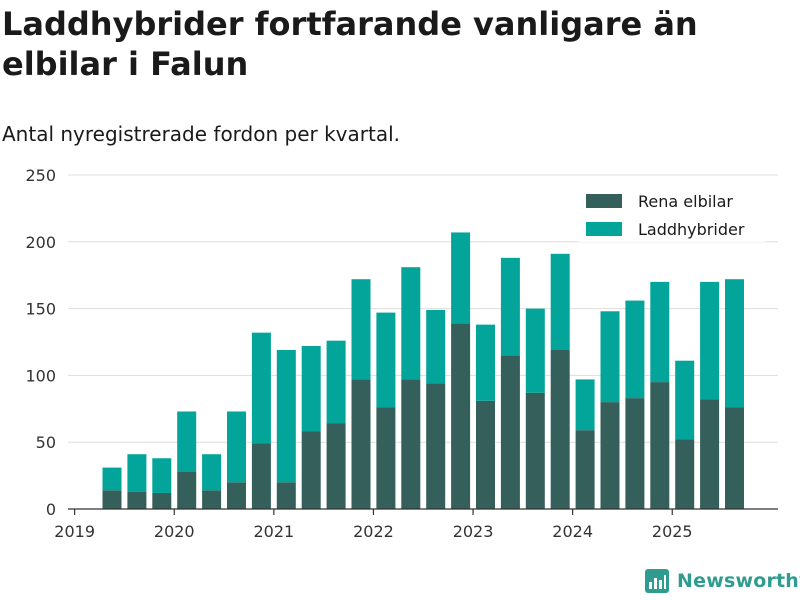 The width and height of the screenshot is (800, 600). Describe the element at coordinates (738, 581) in the screenshot. I see `newsworthy-logo-text: Newsworthy` at that location.